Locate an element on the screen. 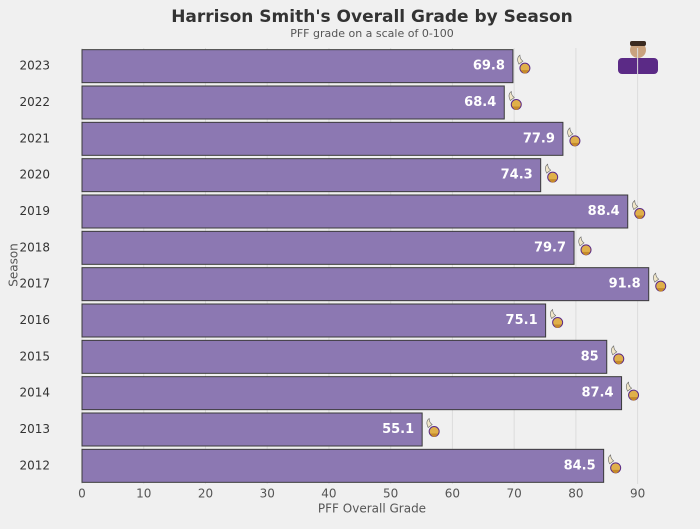 The image size is (700, 529). y-tick-label: 2013 is located at coordinates (34, 429).